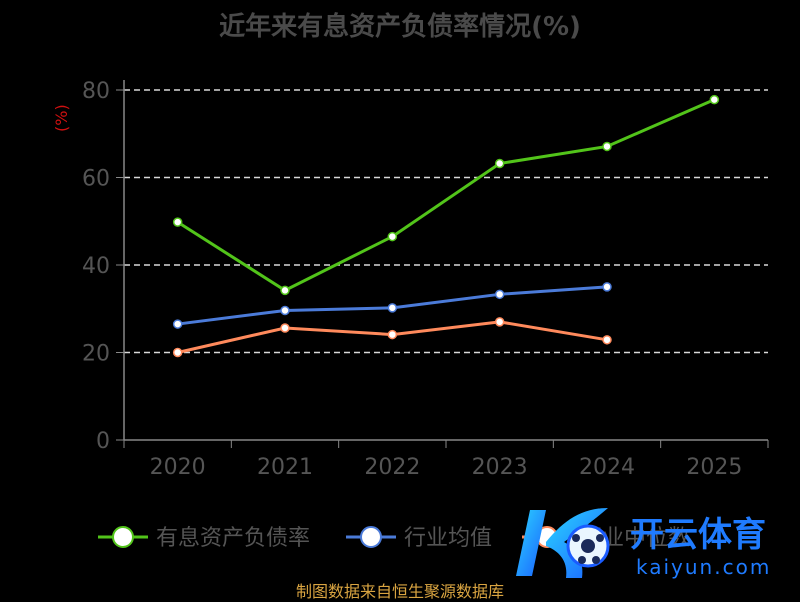  I want to click on x-tick-label: 2025, so click(714, 467).